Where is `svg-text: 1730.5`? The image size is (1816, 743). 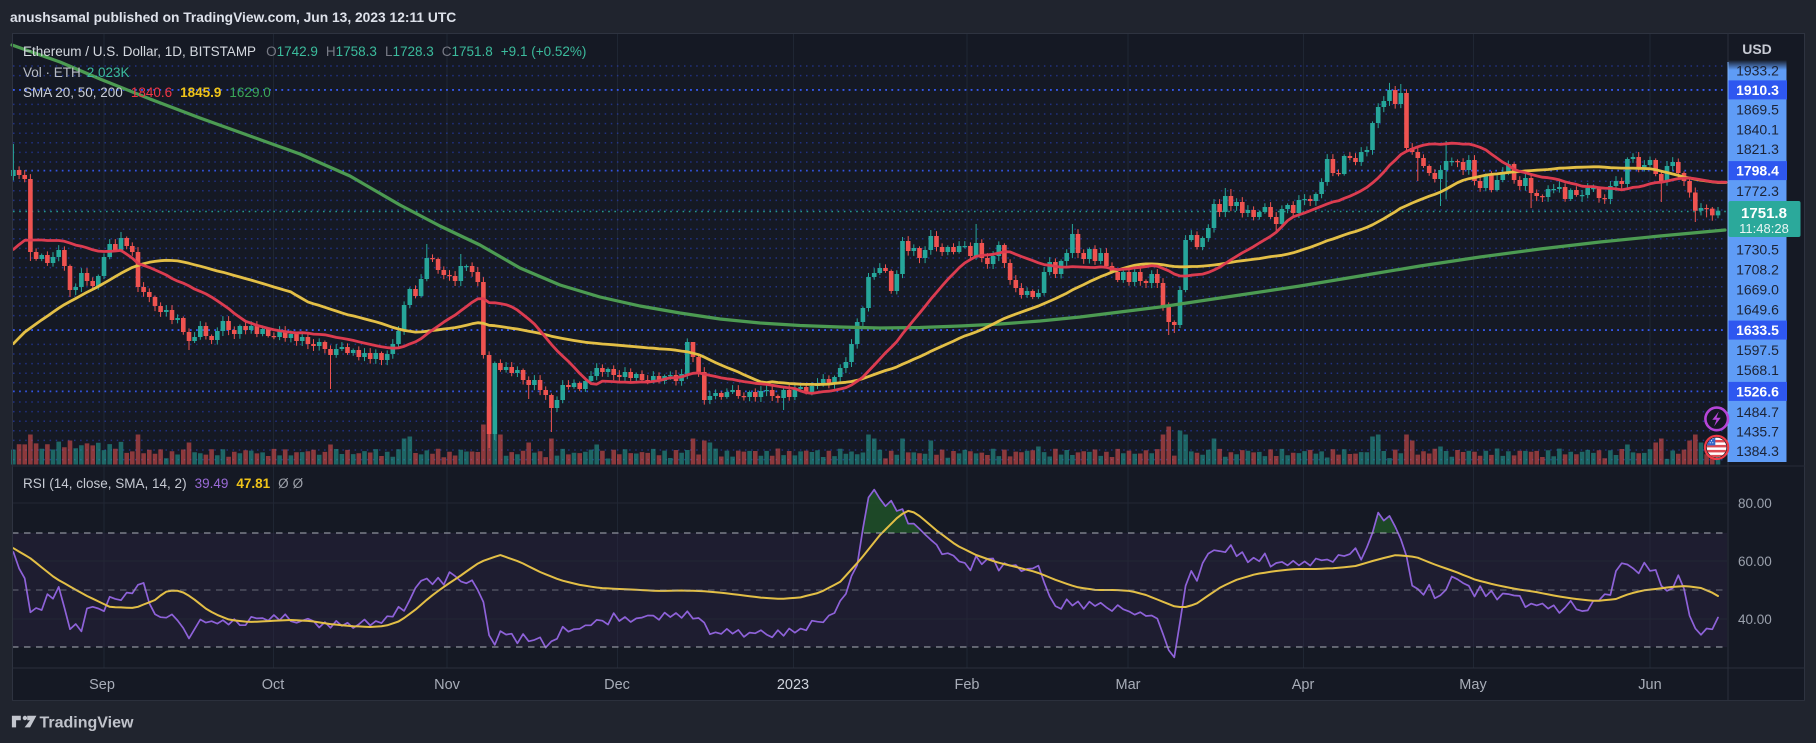 svg-text: 1730.5 is located at coordinates (1757, 249).